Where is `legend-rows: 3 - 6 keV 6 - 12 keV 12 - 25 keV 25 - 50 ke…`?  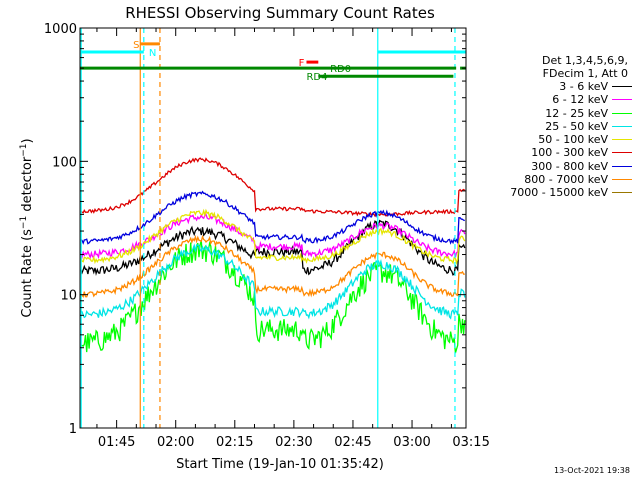 legend-rows: 3 - 6 keV 6 - 12 keV 12 - 25 keV 25 - 50 ke… is located at coordinates (558, 140).